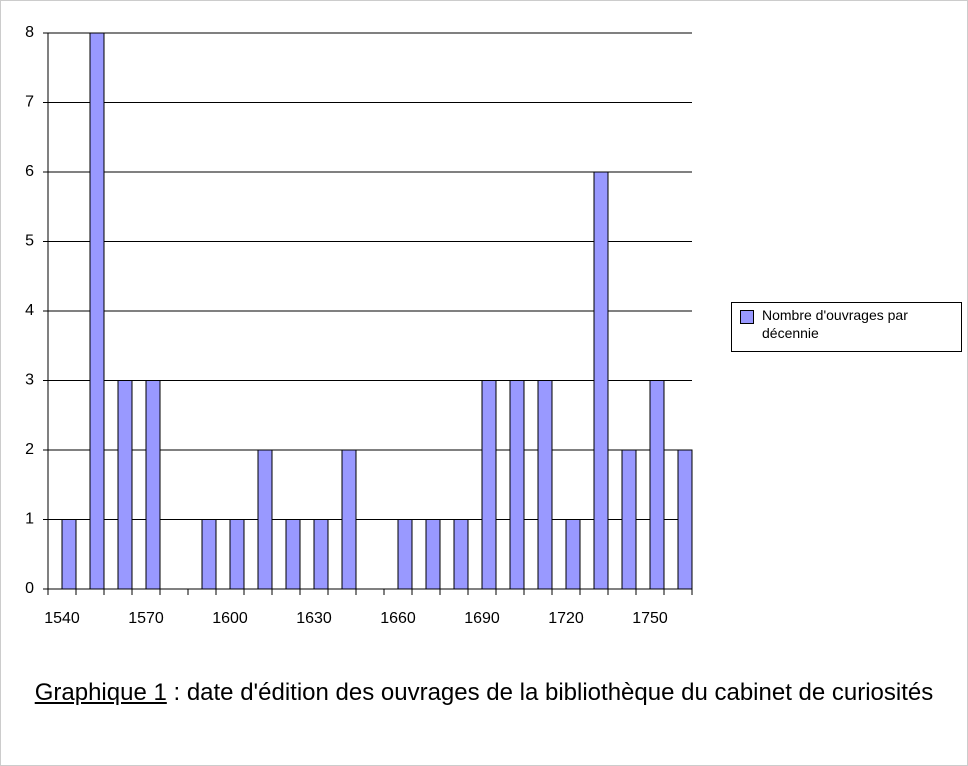 The image size is (968, 766). Describe the element at coordinates (29, 241) in the screenshot. I see `y-tick-label: 5` at that location.